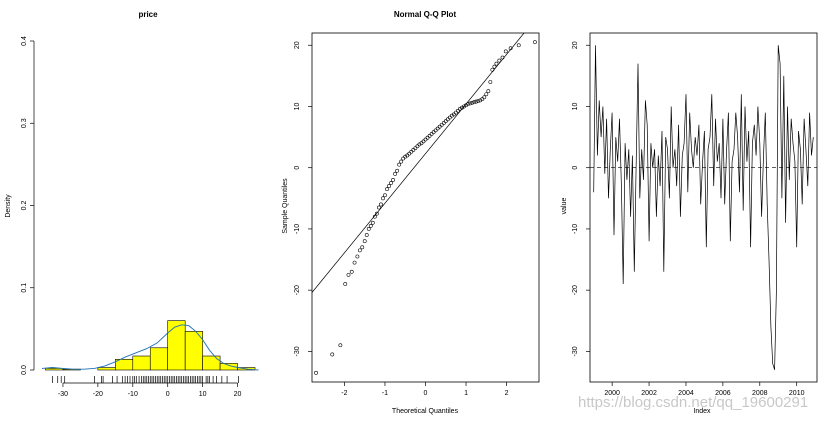  What do you see at coordinates (297, 290) in the screenshot?
I see `qq-y-tick-label-1: -20` at bounding box center [297, 290].